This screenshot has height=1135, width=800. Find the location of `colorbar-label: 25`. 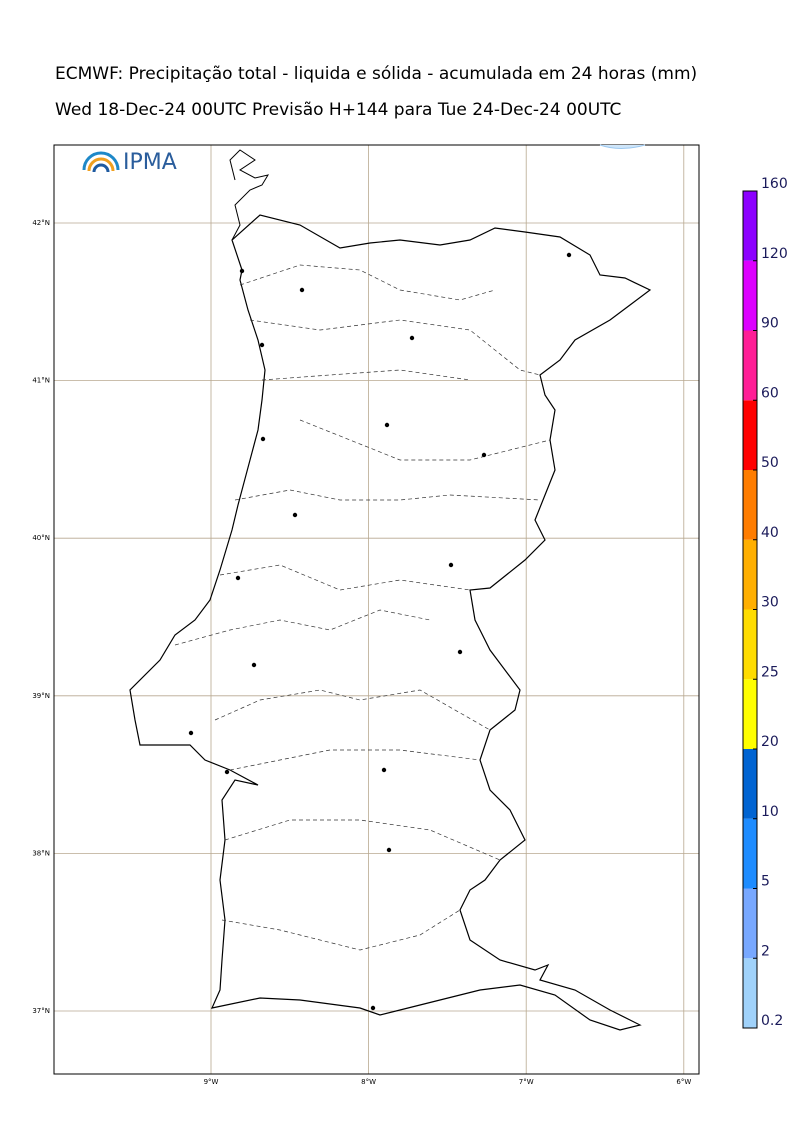

colorbar-label: 25 is located at coordinates (770, 672).